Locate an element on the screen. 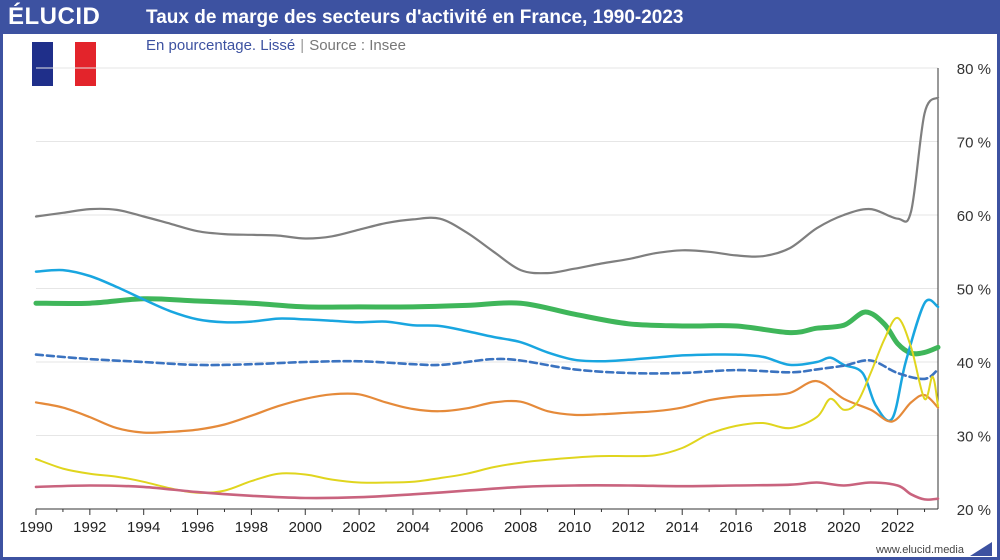 Image resolution: width=1000 pixels, height=560 pixels. x-tick-label: 1996 is located at coordinates (197, 527).